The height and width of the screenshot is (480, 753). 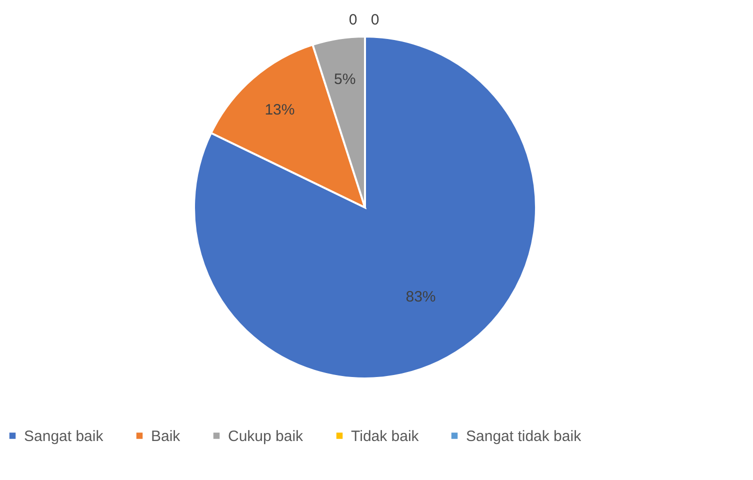 What do you see at coordinates (421, 297) in the screenshot?
I see `data-label: 83%` at bounding box center [421, 297].